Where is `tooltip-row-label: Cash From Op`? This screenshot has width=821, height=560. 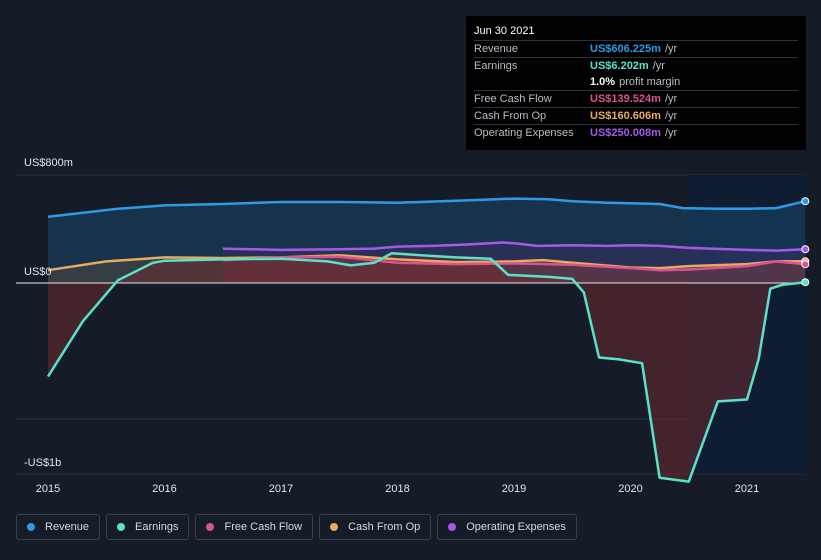
tooltip-row-label: Cash From Op is located at coordinates (510, 116).